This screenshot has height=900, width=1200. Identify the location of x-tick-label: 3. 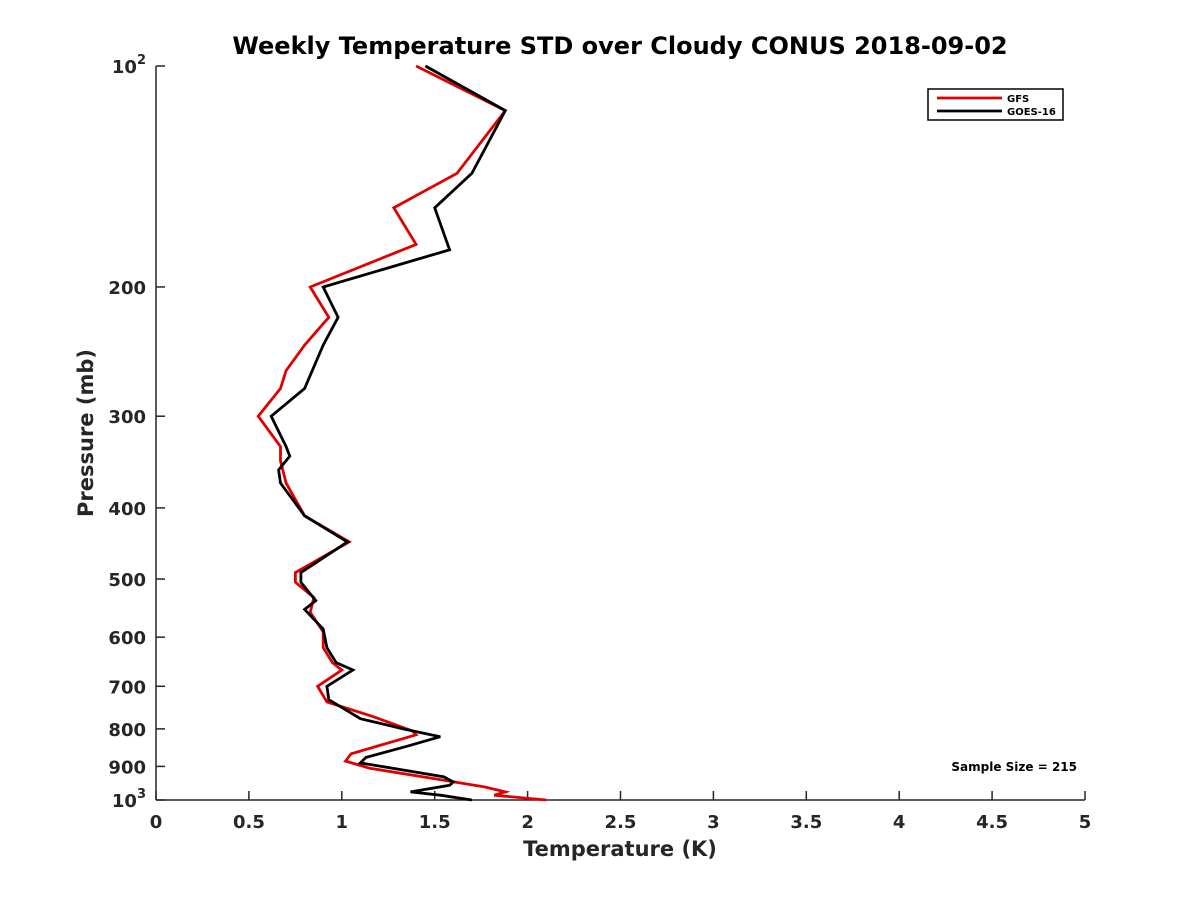
(713, 822).